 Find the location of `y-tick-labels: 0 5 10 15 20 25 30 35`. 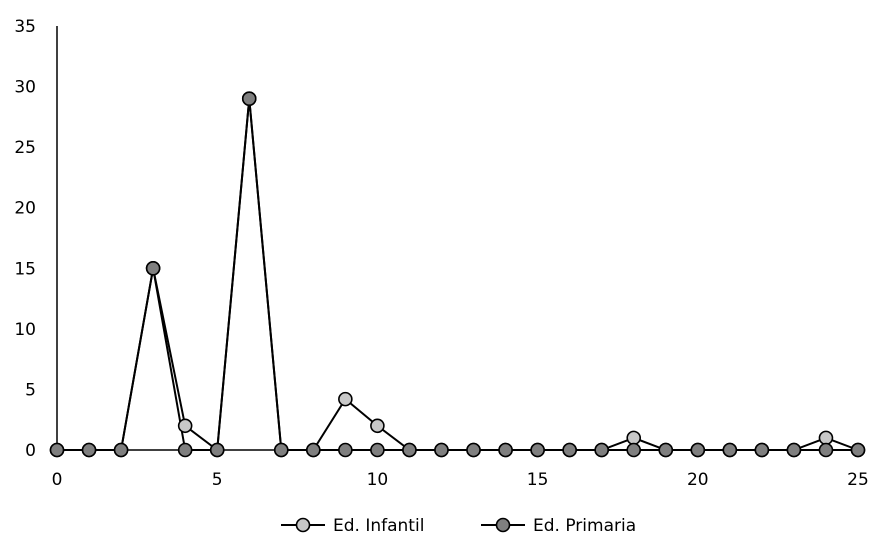

y-tick-labels: 0 5 10 15 20 25 30 35 is located at coordinates (25, 239).